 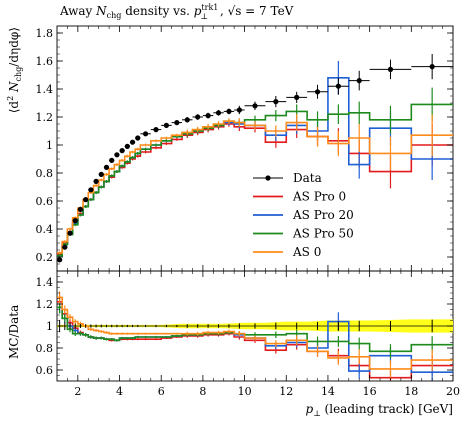 What do you see at coordinates (268, 178) in the screenshot?
I see `legend-marker` at bounding box center [268, 178].